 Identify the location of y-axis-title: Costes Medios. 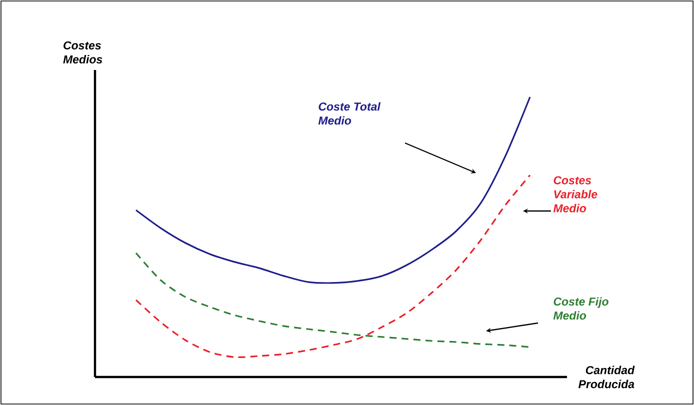
(82, 52).